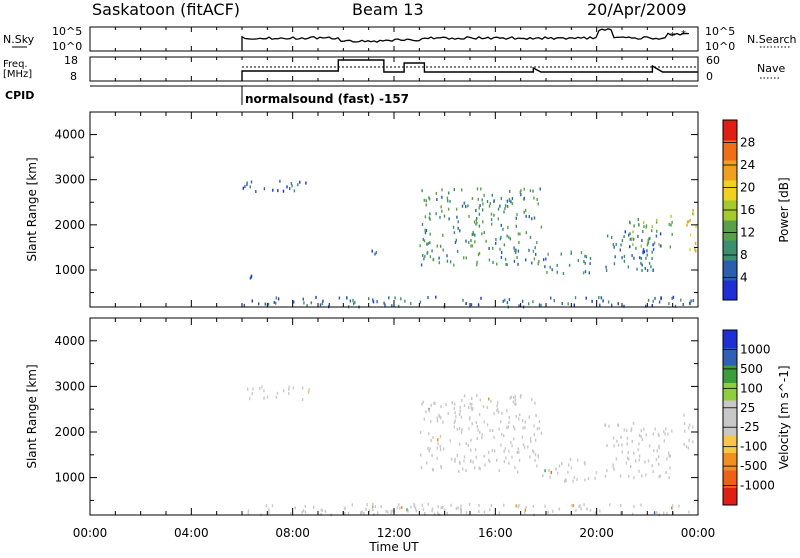 This screenshot has height=558, width=800. Describe the element at coordinates (69, 270) in the screenshot. I see `y-tick-label: 1000` at that location.